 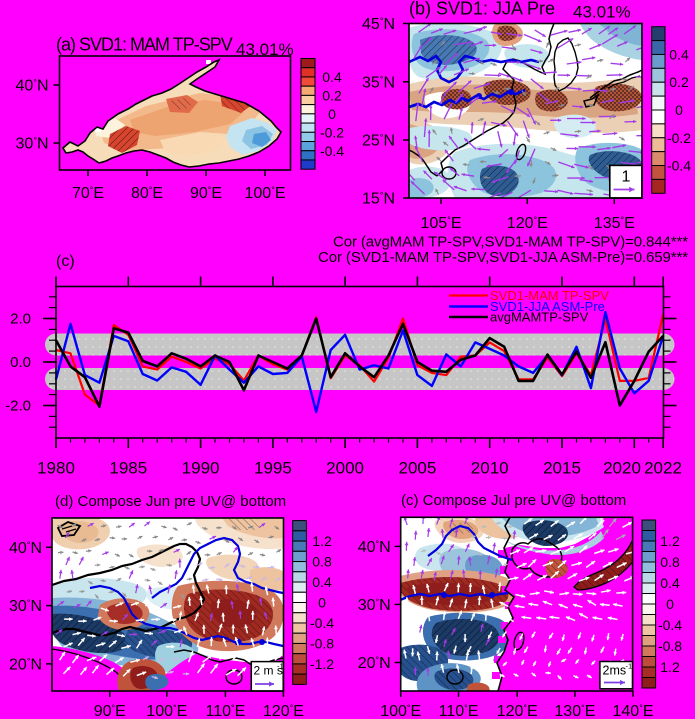 What do you see at coordinates (20, 319) in the screenshot?
I see `svg-text: 2.0` at bounding box center [20, 319].